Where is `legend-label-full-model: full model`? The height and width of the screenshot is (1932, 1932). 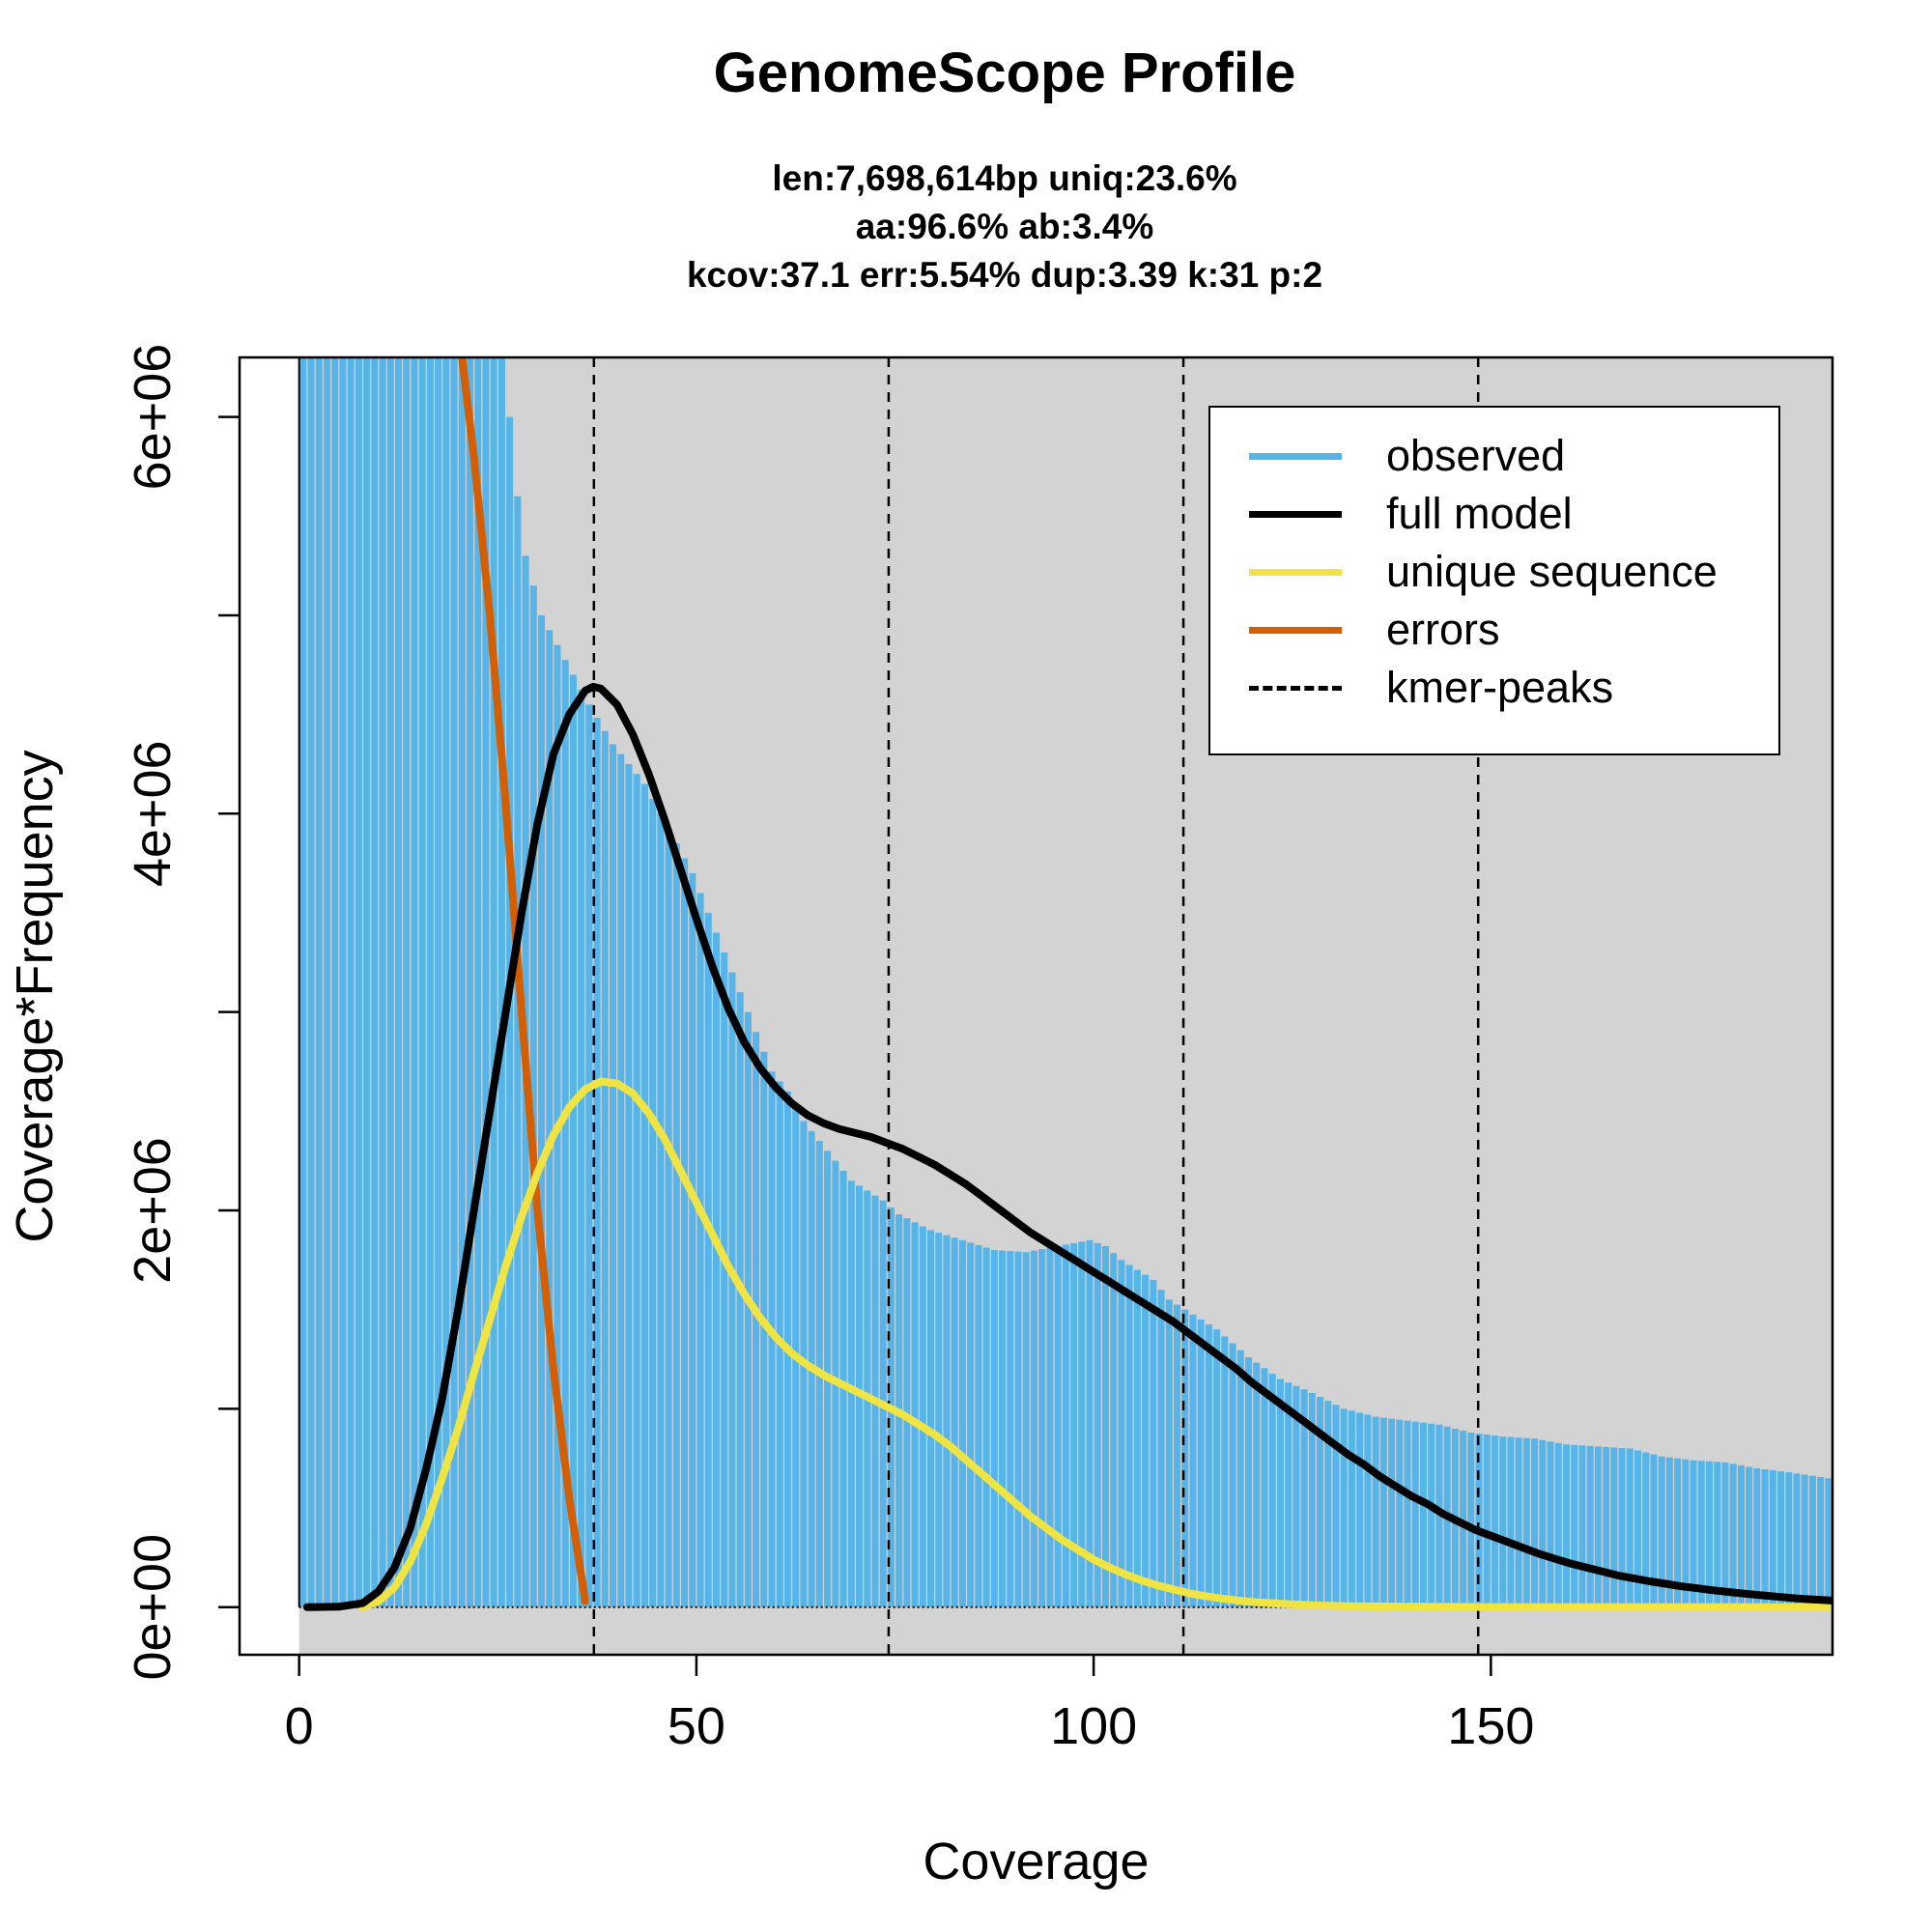
legend-label-full-model: full model is located at coordinates (1479, 513).